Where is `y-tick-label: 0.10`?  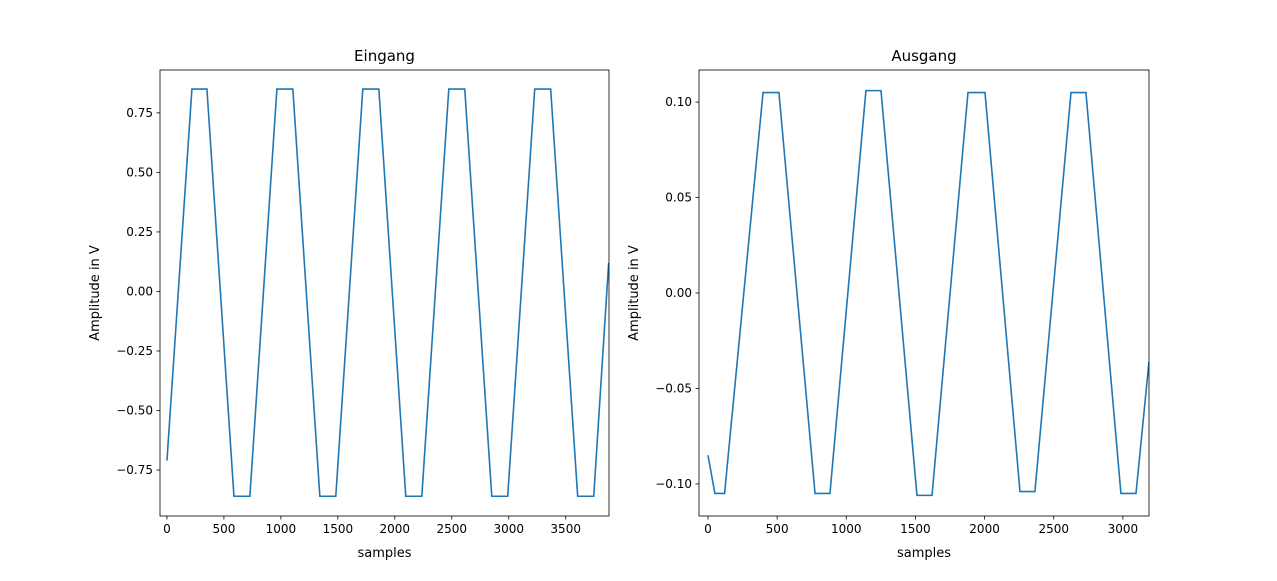 y-tick-label: 0.10 is located at coordinates (678, 102).